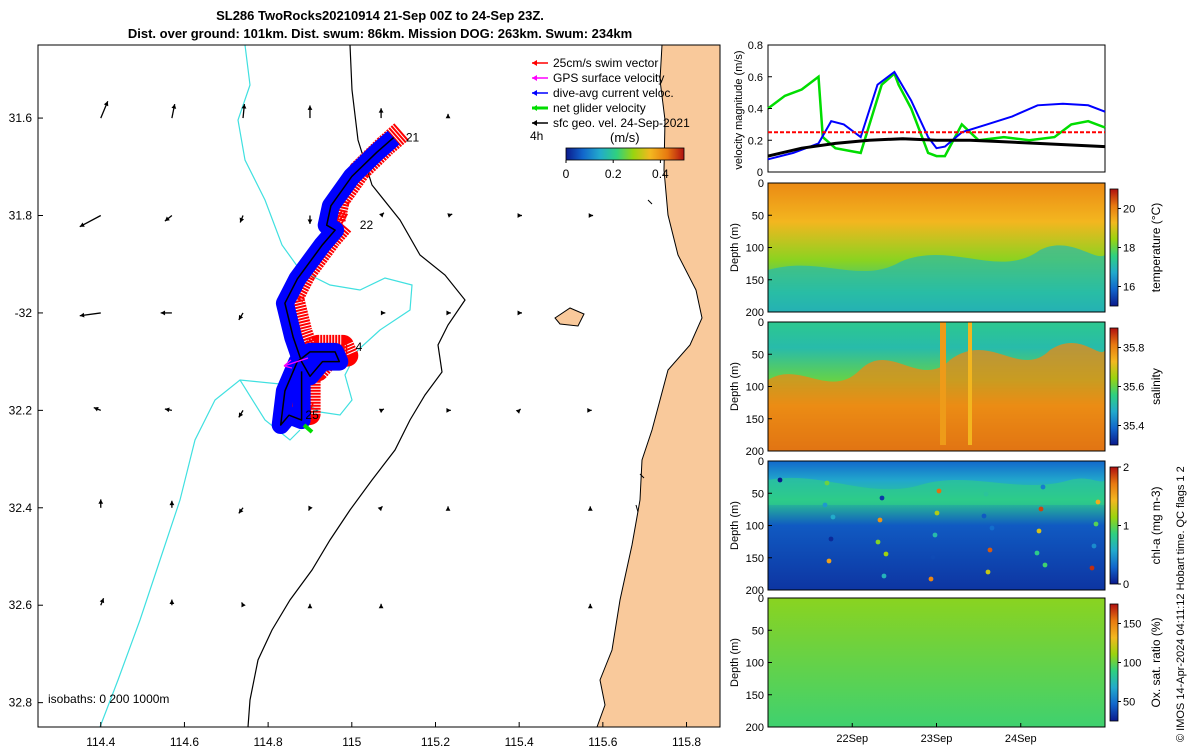 The width and height of the screenshot is (1200, 750). I want to click on map-y-tick-label: 32.4, so click(21, 508).